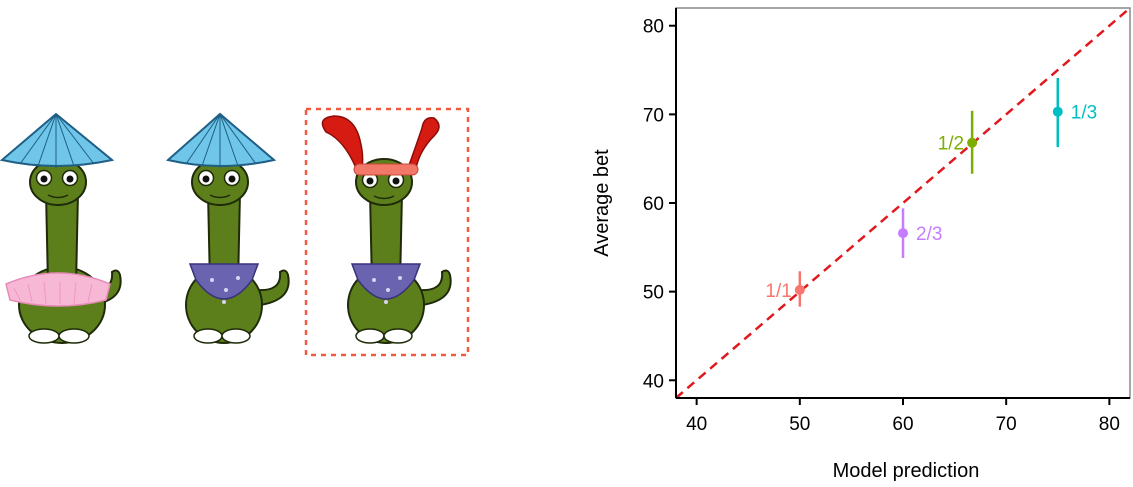 This screenshot has height=487, width=1133. I want to click on x-tick-label: 50, so click(799, 424).